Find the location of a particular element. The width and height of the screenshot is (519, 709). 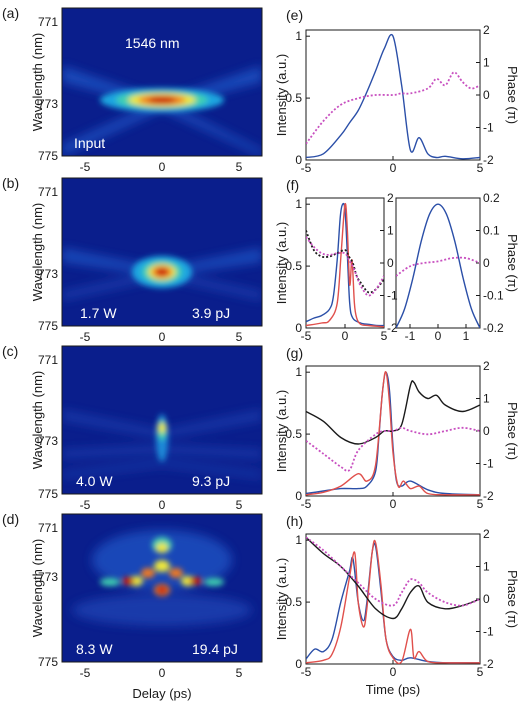

y-right-tick-label: -0.2 is located at coordinates (493, 328).